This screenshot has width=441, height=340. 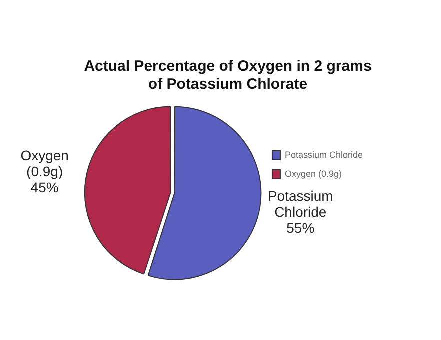 What do you see at coordinates (44, 188) in the screenshot?
I see `data-label: 45%` at bounding box center [44, 188].